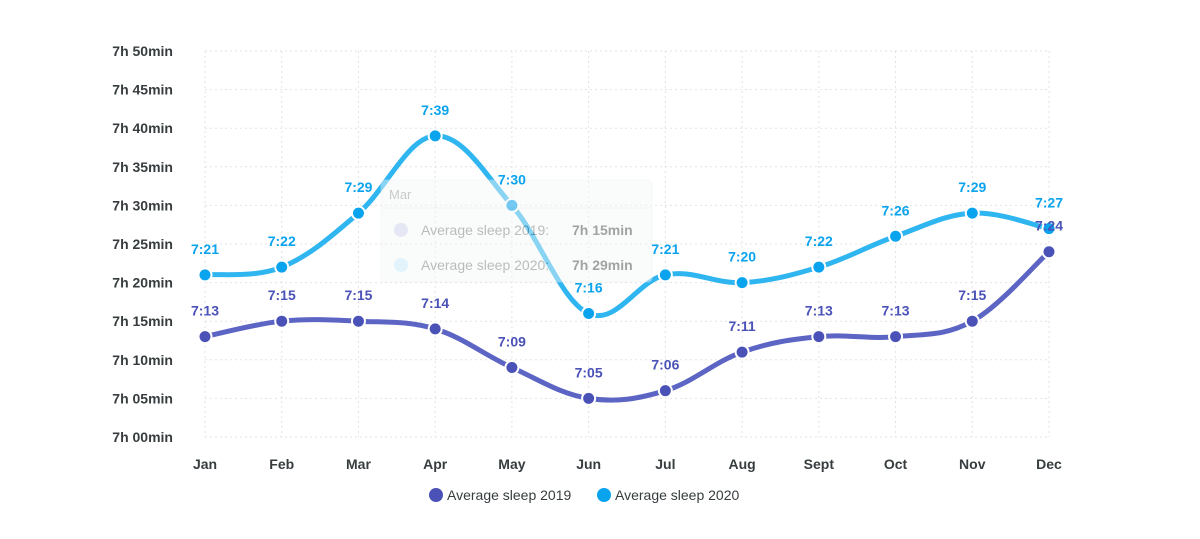 This screenshot has height=539, width=1200. I want to click on legend: Average sleep 2019 Average sleep 2020, so click(584, 495).